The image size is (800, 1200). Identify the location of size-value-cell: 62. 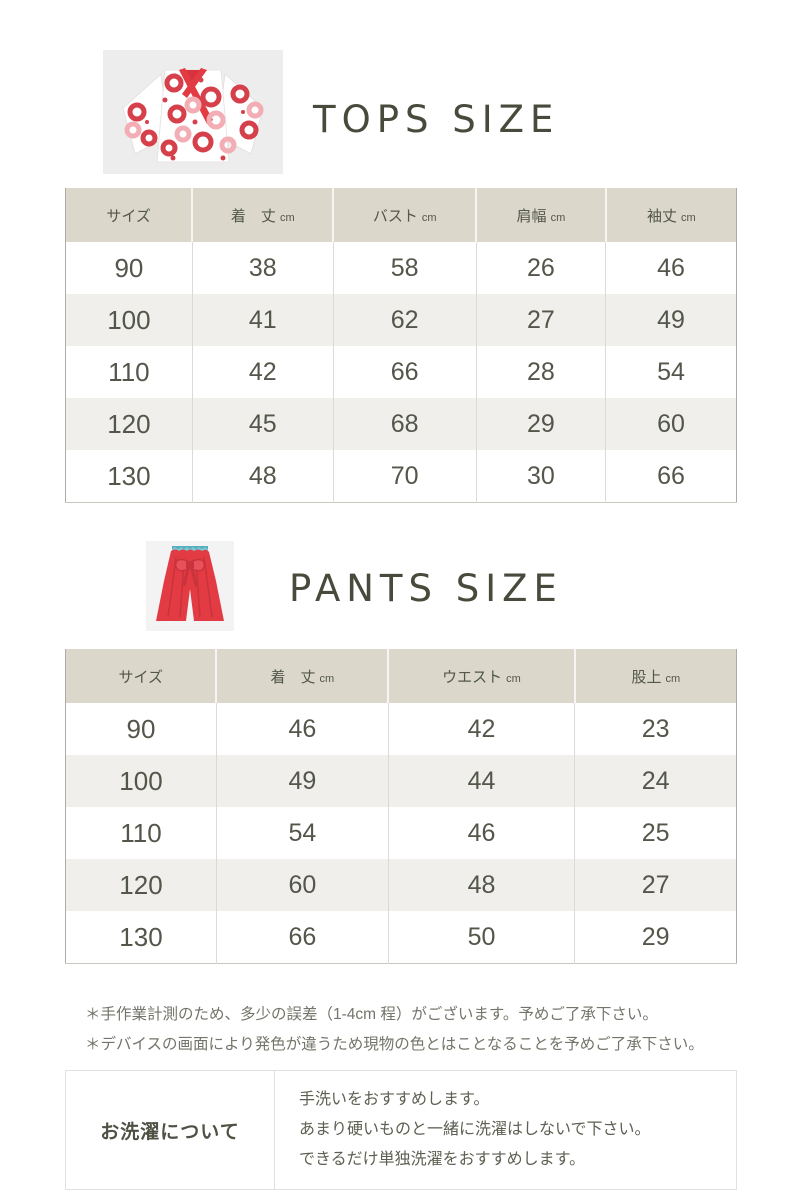
(404, 320).